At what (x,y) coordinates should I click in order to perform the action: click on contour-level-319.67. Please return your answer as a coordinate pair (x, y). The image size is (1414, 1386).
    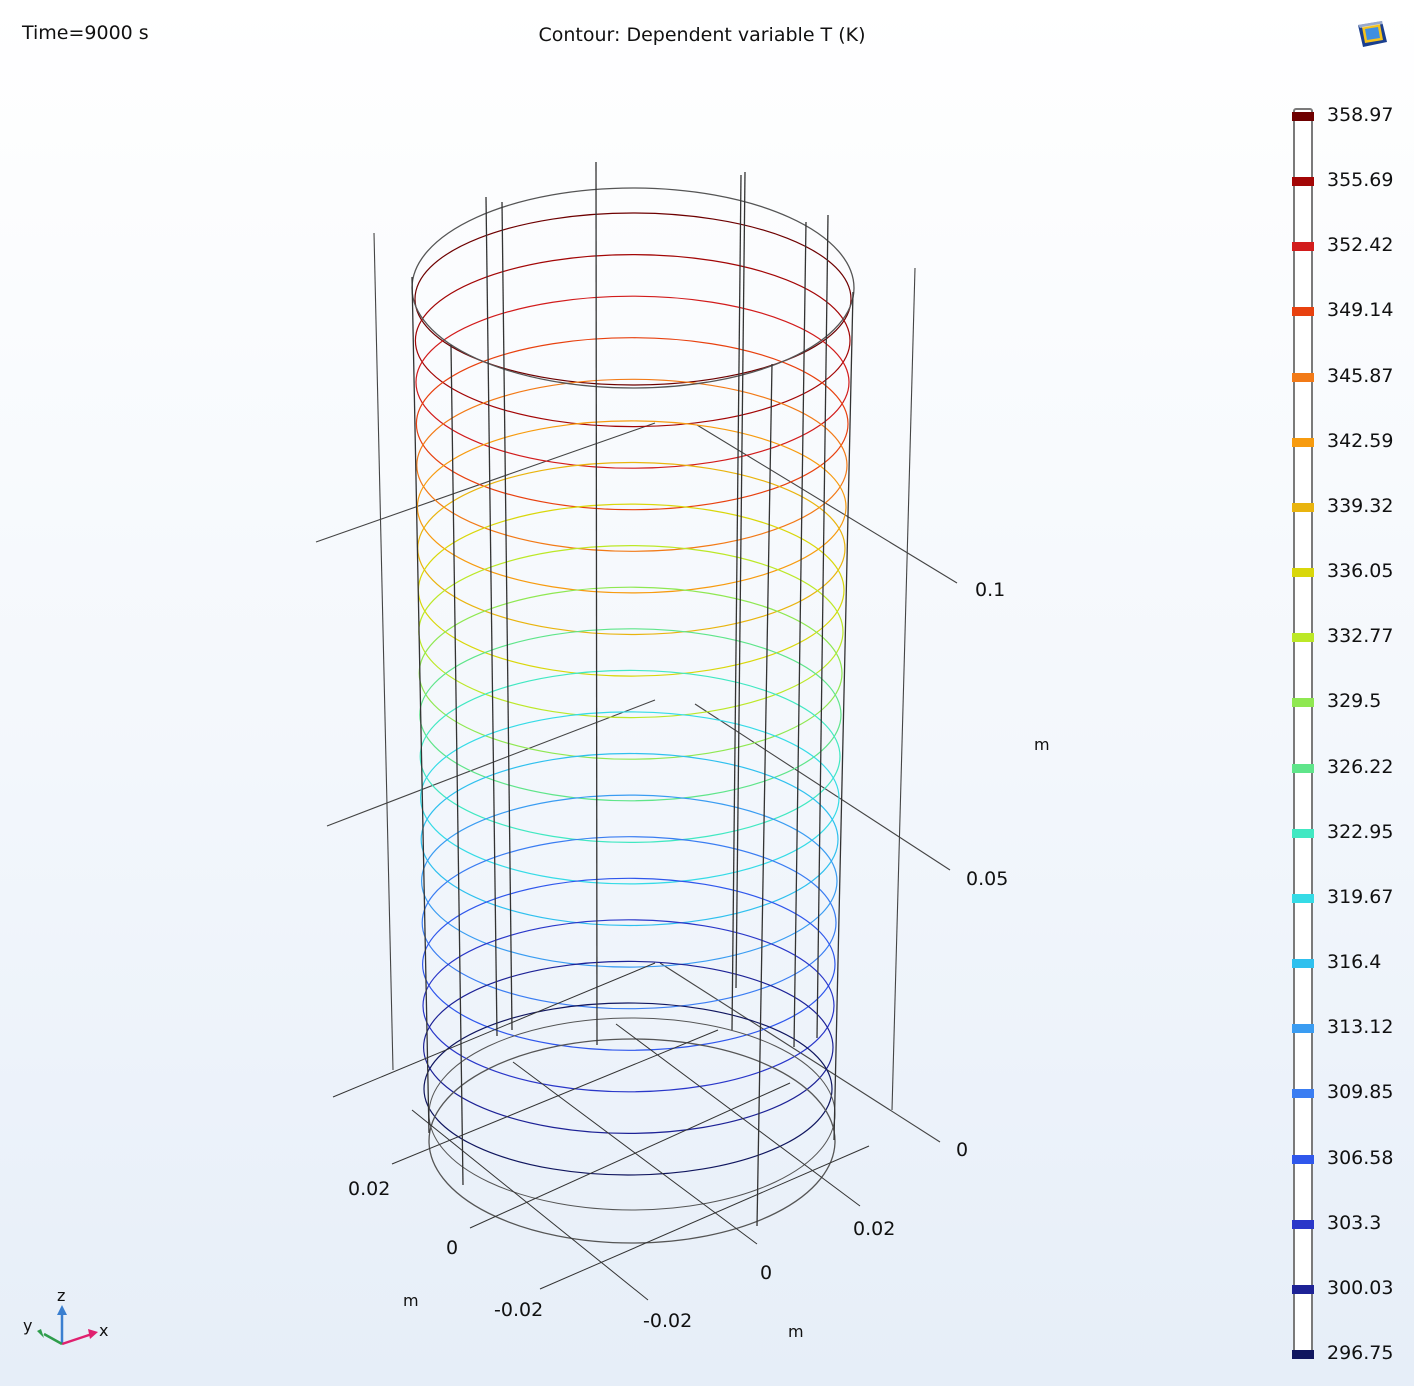
    Looking at the image, I should click on (629, 798).